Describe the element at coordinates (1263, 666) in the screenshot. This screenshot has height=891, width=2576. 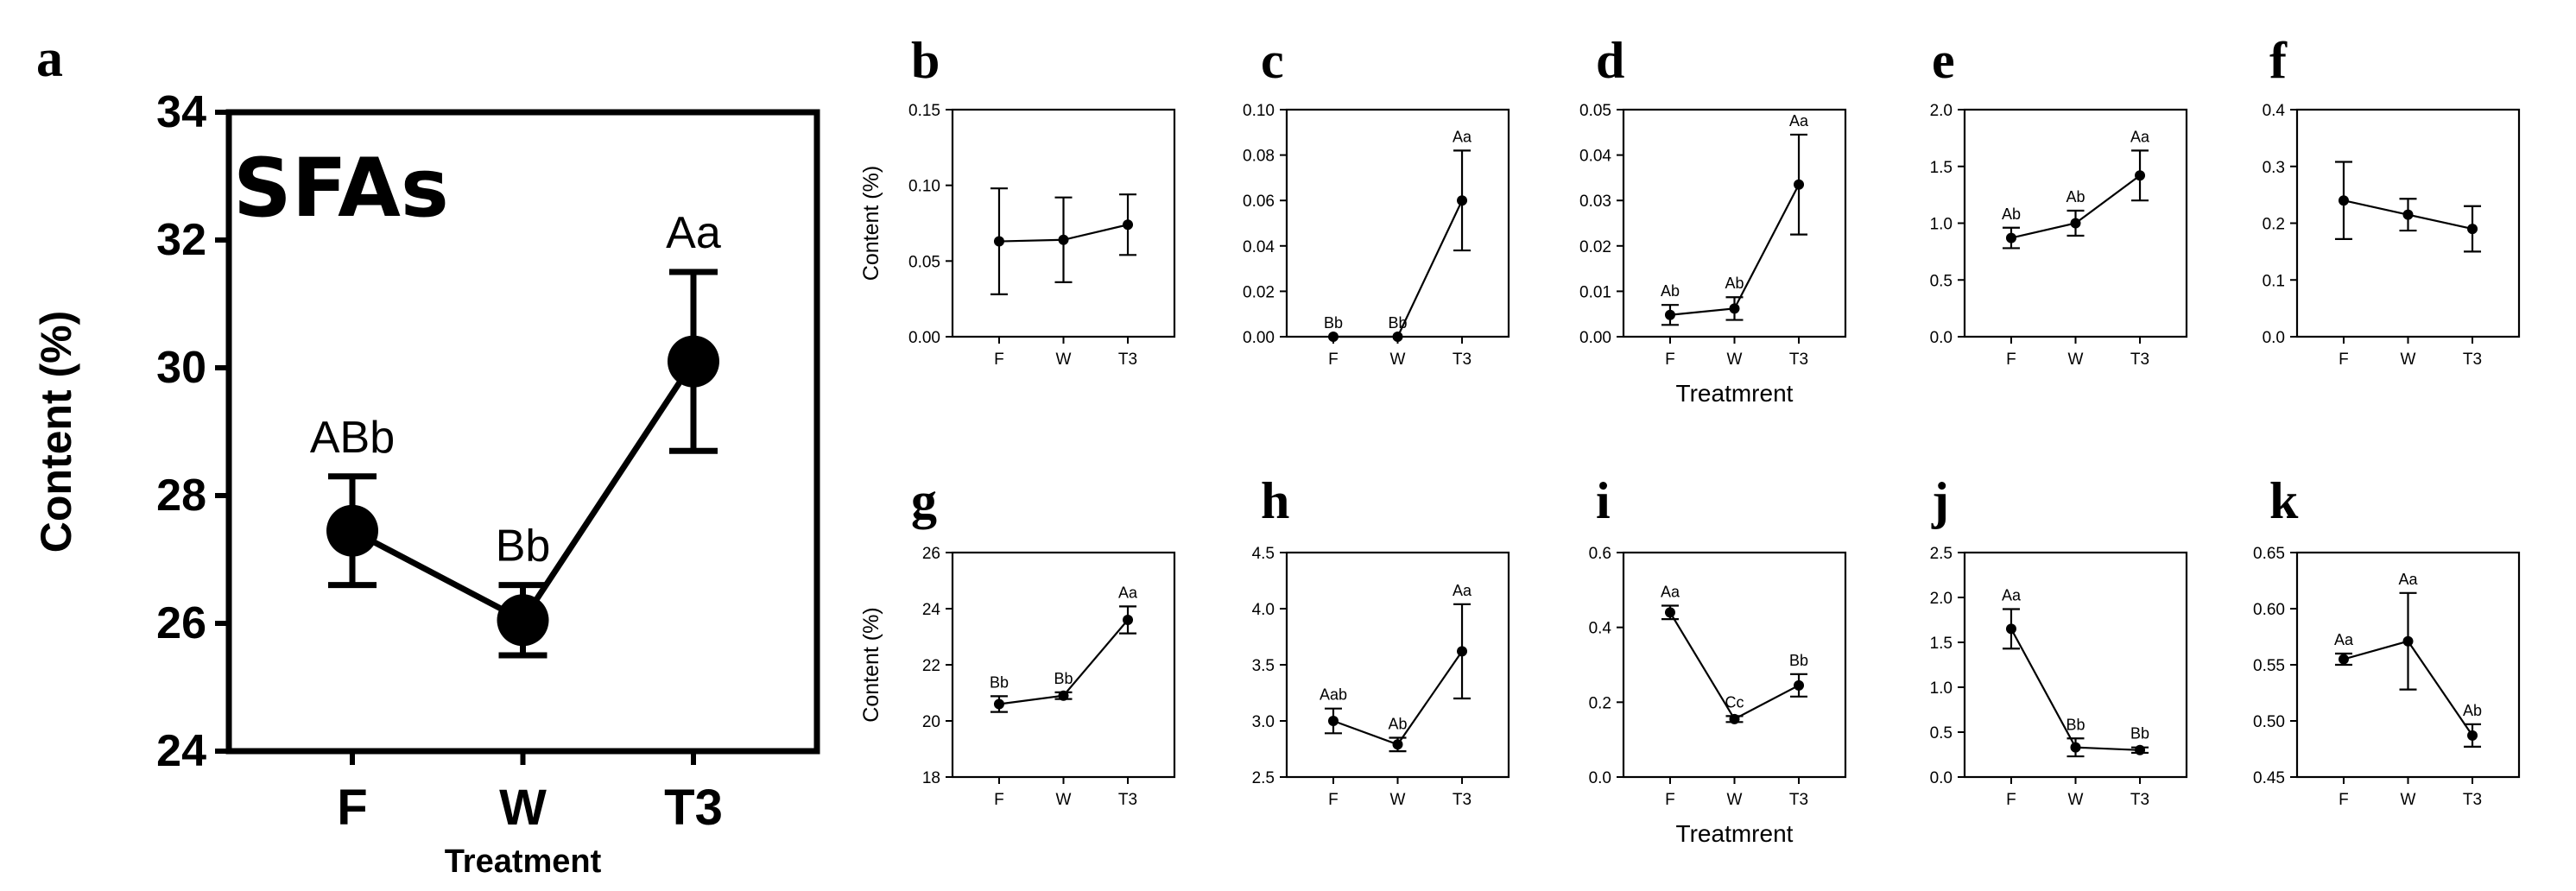
I see `y-tick-label: 3.5` at that location.